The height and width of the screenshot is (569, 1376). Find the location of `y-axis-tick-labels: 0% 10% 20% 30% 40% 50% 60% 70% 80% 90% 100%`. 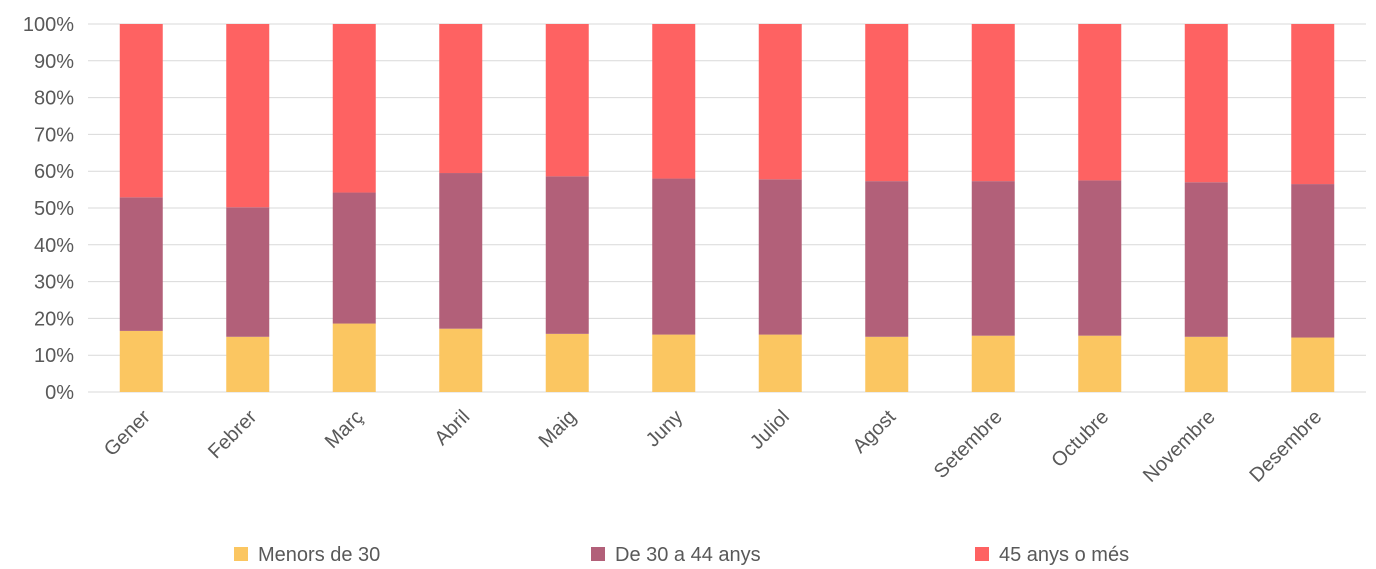

y-axis-tick-labels: 0% 10% 20% 30% 40% 50% 60% 70% 80% 90% 100% is located at coordinates (48, 209).